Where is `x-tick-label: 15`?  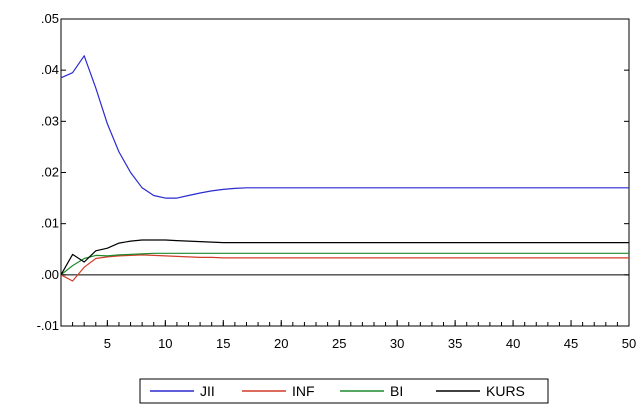
x-tick-label: 15 is located at coordinates (223, 343).